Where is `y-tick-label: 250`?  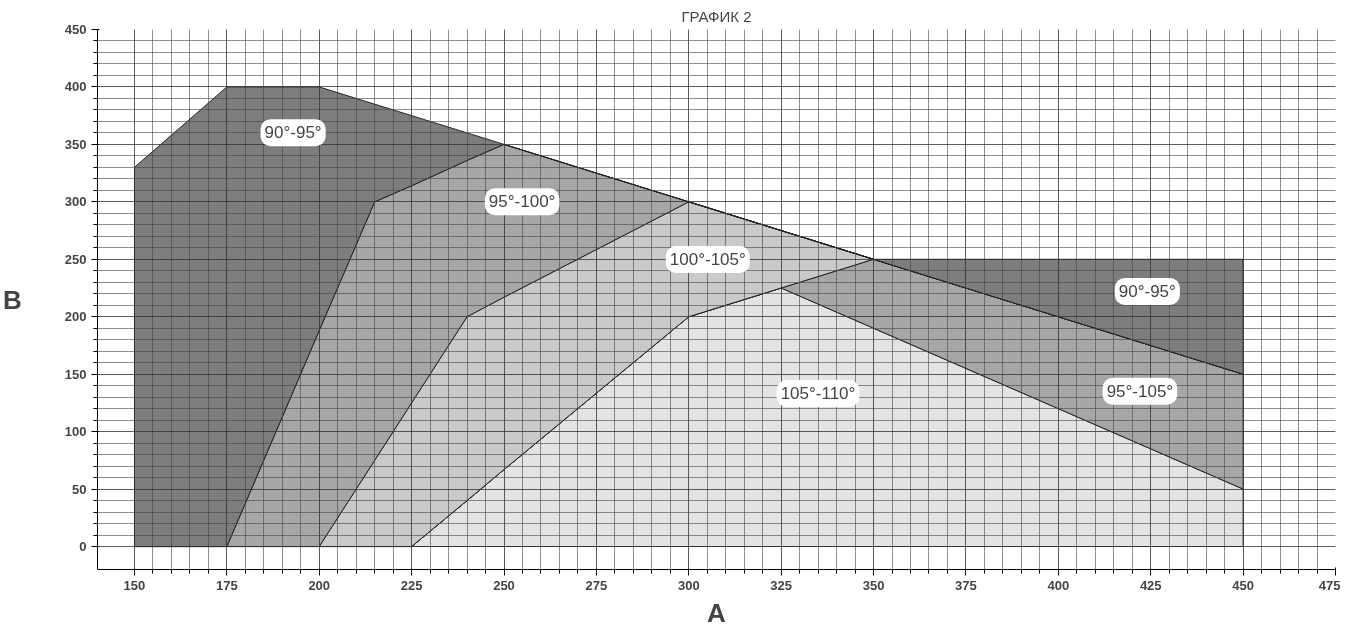 y-tick-label: 250 is located at coordinates (75, 259).